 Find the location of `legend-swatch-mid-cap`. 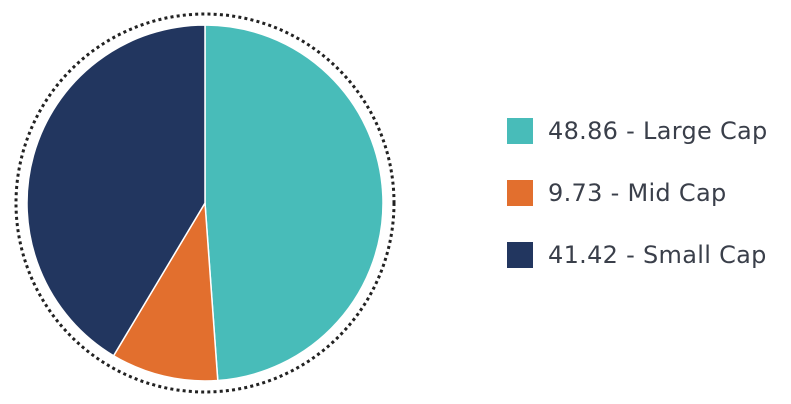

legend-swatch-mid-cap is located at coordinates (520, 193).